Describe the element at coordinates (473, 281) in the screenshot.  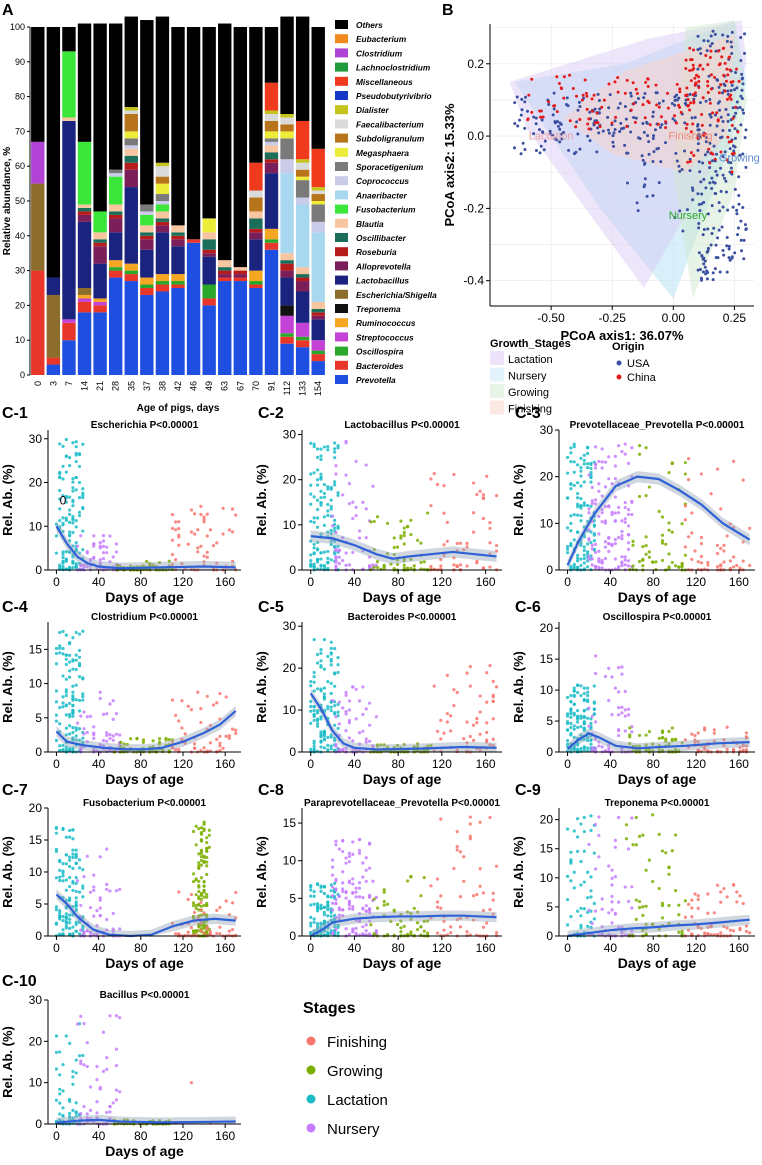
I see `y-tick-label: -0.4` at that location.